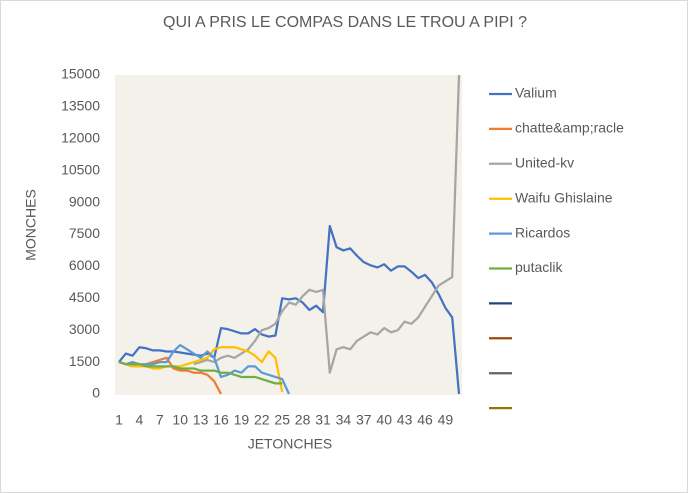 This screenshot has width=688, height=493. What do you see at coordinates (84, 297) in the screenshot?
I see `y-tick-label: 4500` at bounding box center [84, 297].